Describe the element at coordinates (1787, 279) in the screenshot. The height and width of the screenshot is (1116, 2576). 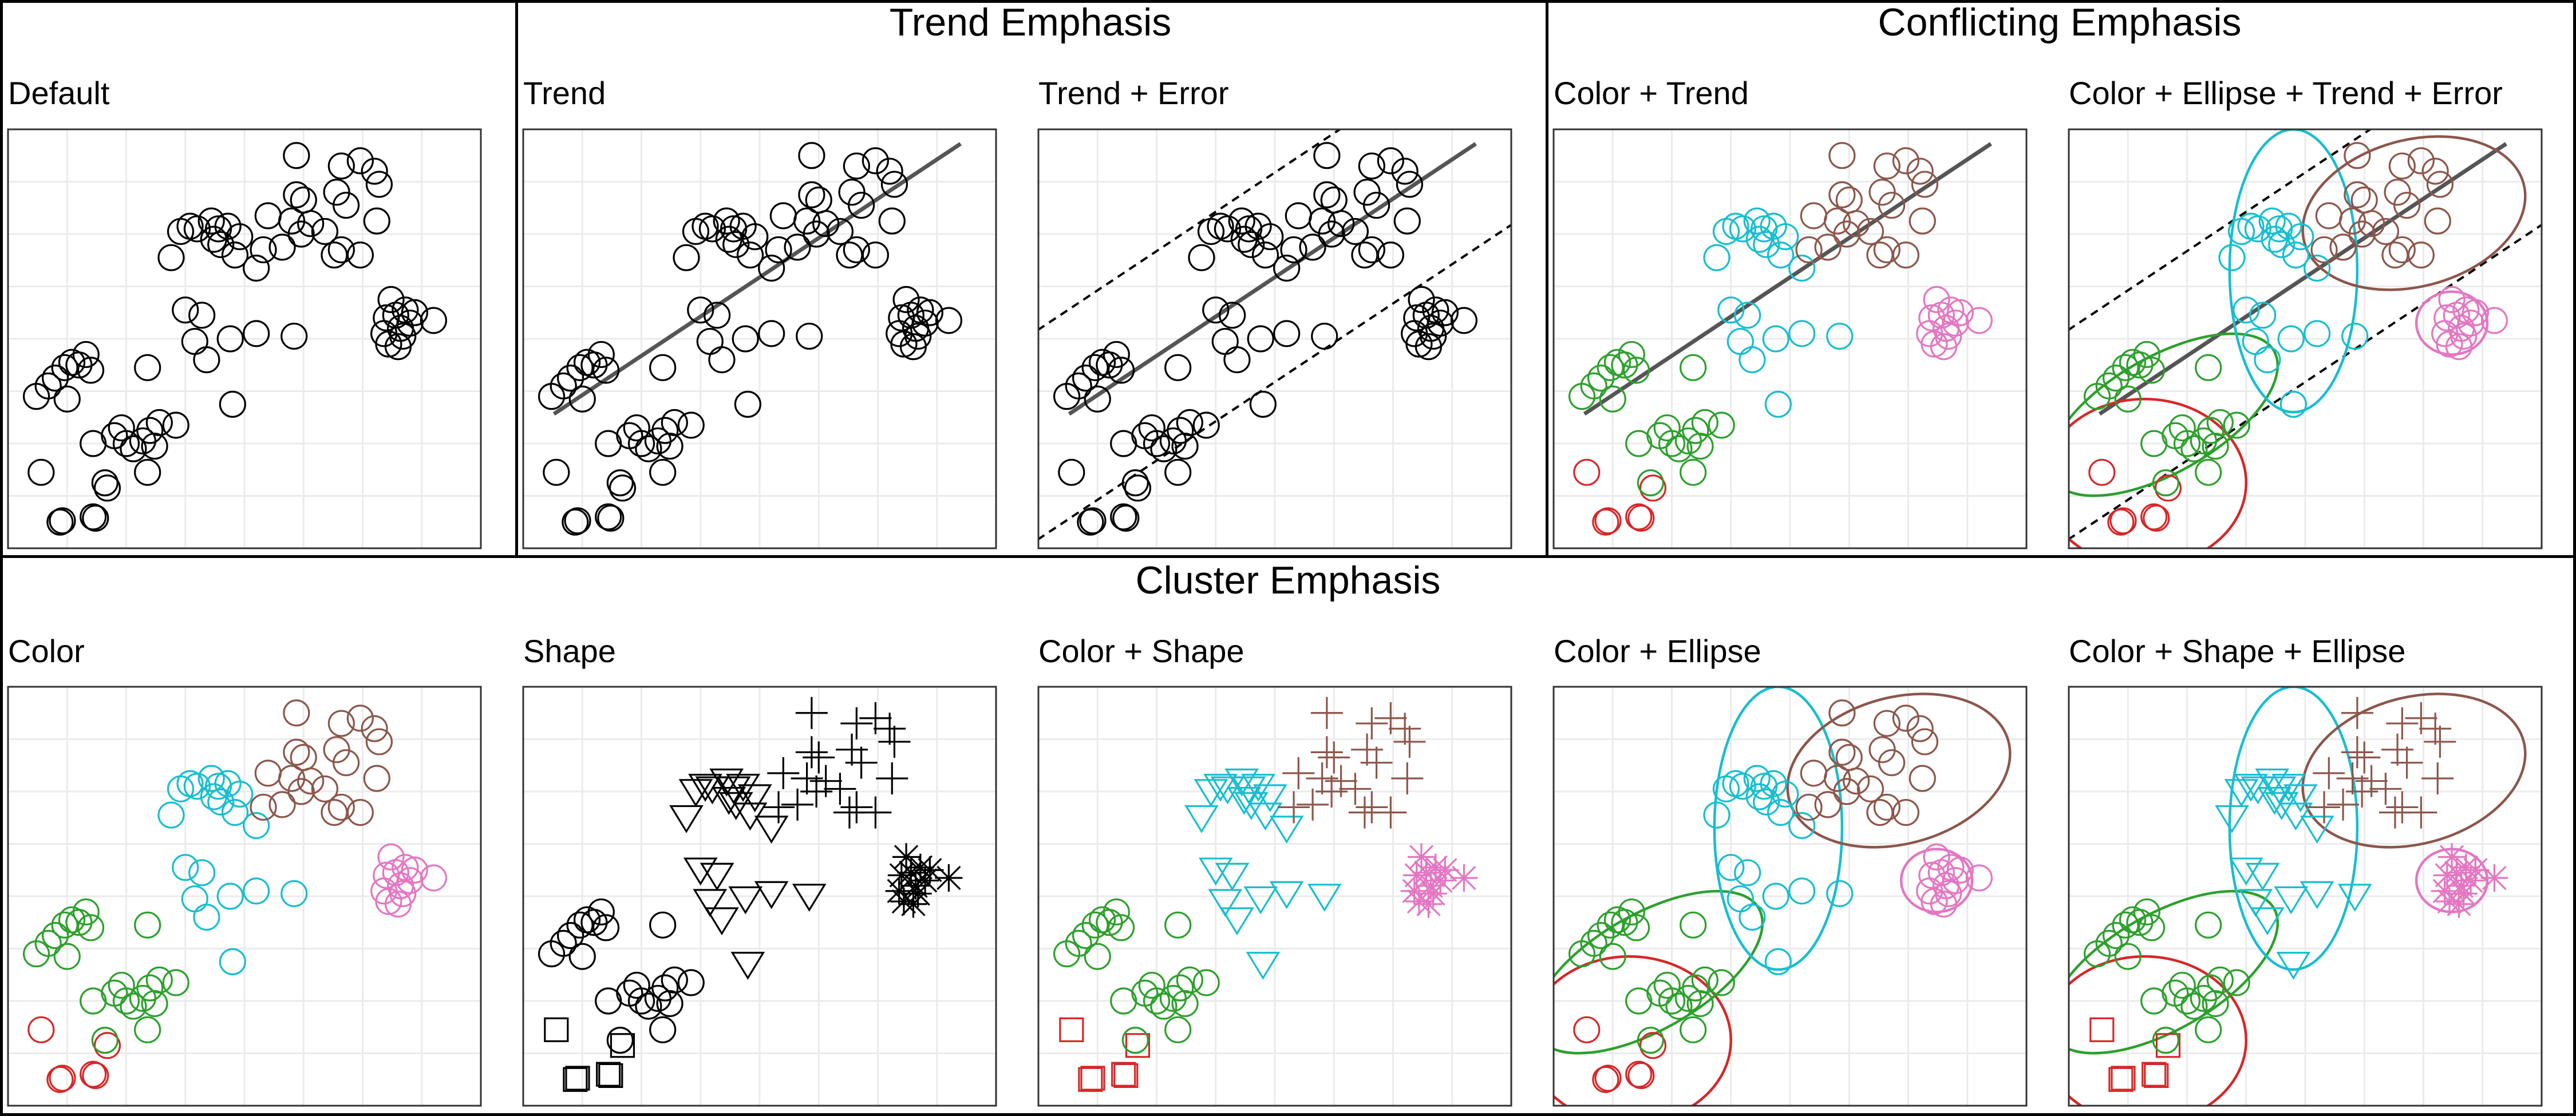
I see `trend-line` at that location.